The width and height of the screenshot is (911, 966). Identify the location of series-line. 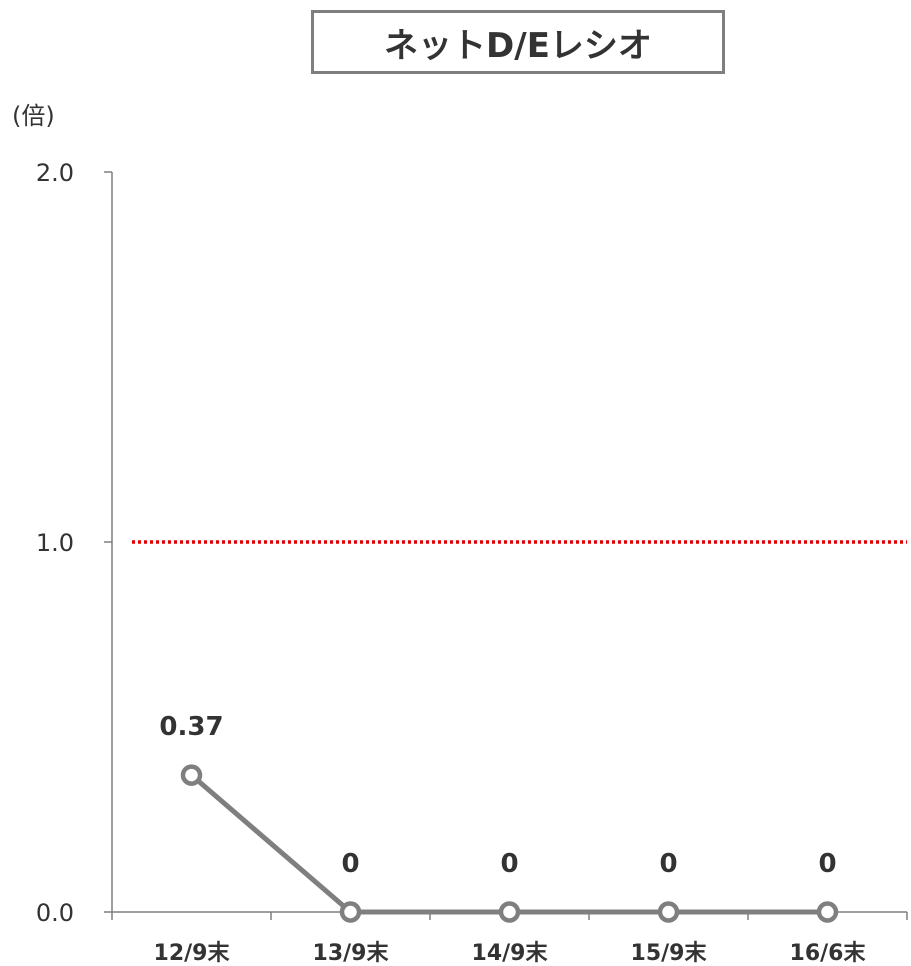
(508, 844).